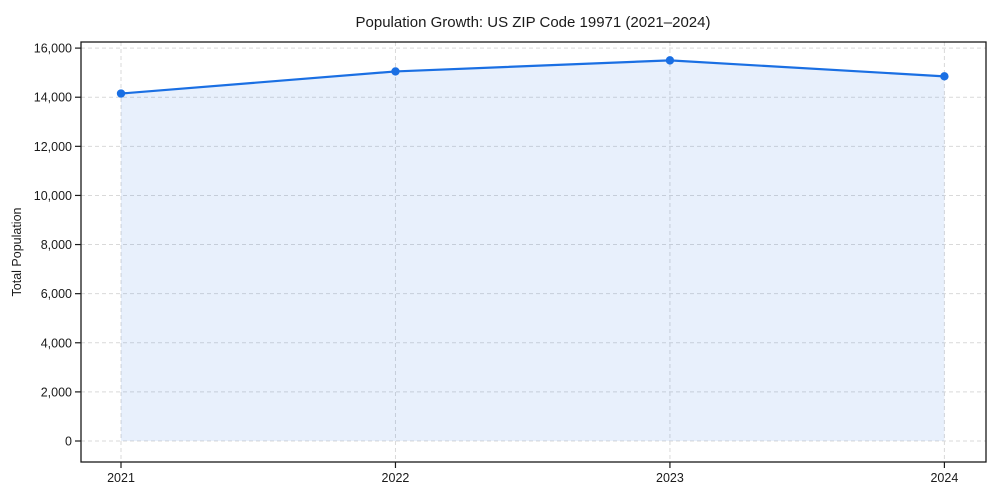 The width and height of the screenshot is (1000, 500). Describe the element at coordinates (56, 245) in the screenshot. I see `y-tick-label: 8,000` at that location.